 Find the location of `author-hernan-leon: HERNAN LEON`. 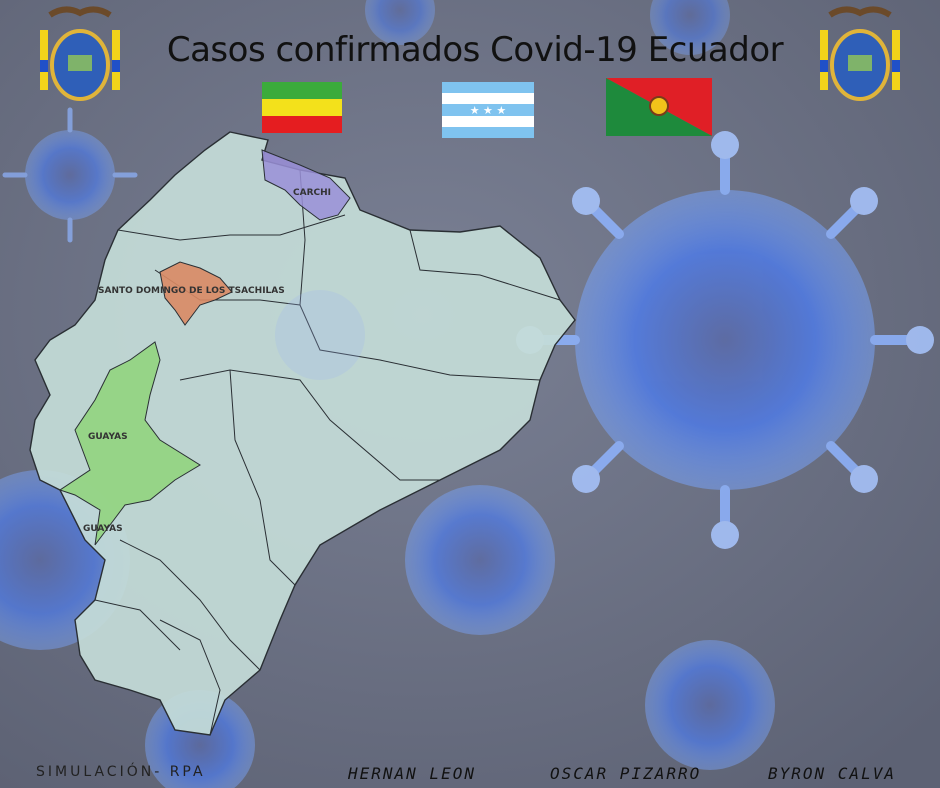

author-hernan-leon: HERNAN LEON is located at coordinates (412, 773).